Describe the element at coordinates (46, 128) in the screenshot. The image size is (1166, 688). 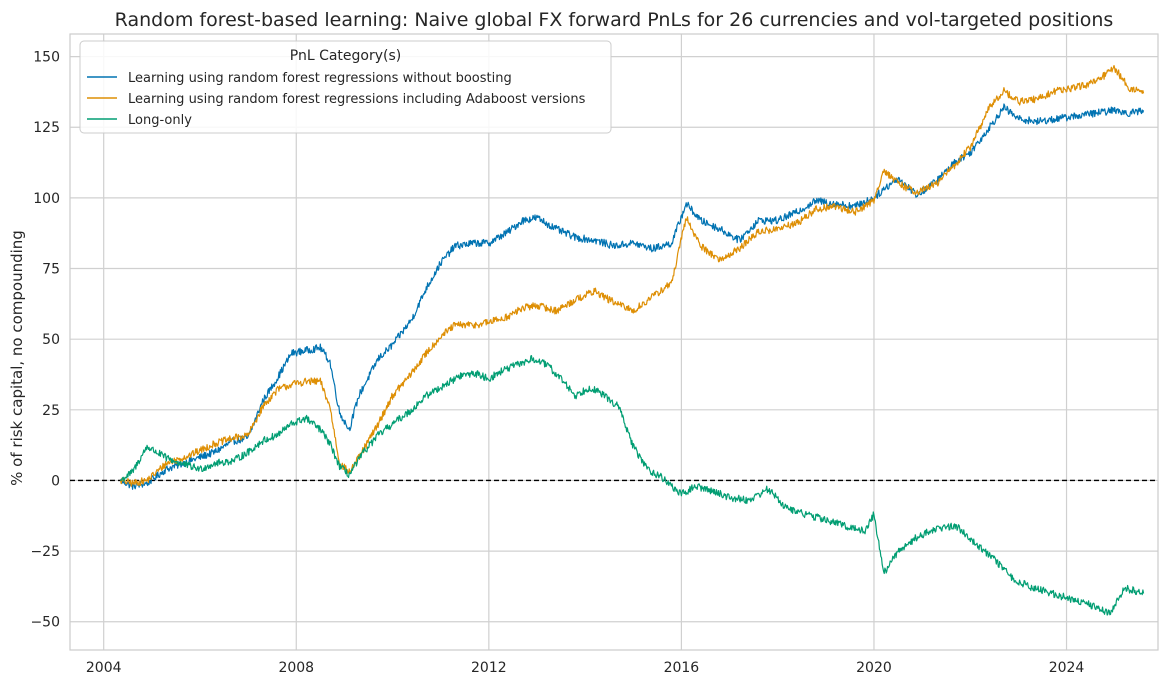
I see `y-tick-label-125: 125` at that location.